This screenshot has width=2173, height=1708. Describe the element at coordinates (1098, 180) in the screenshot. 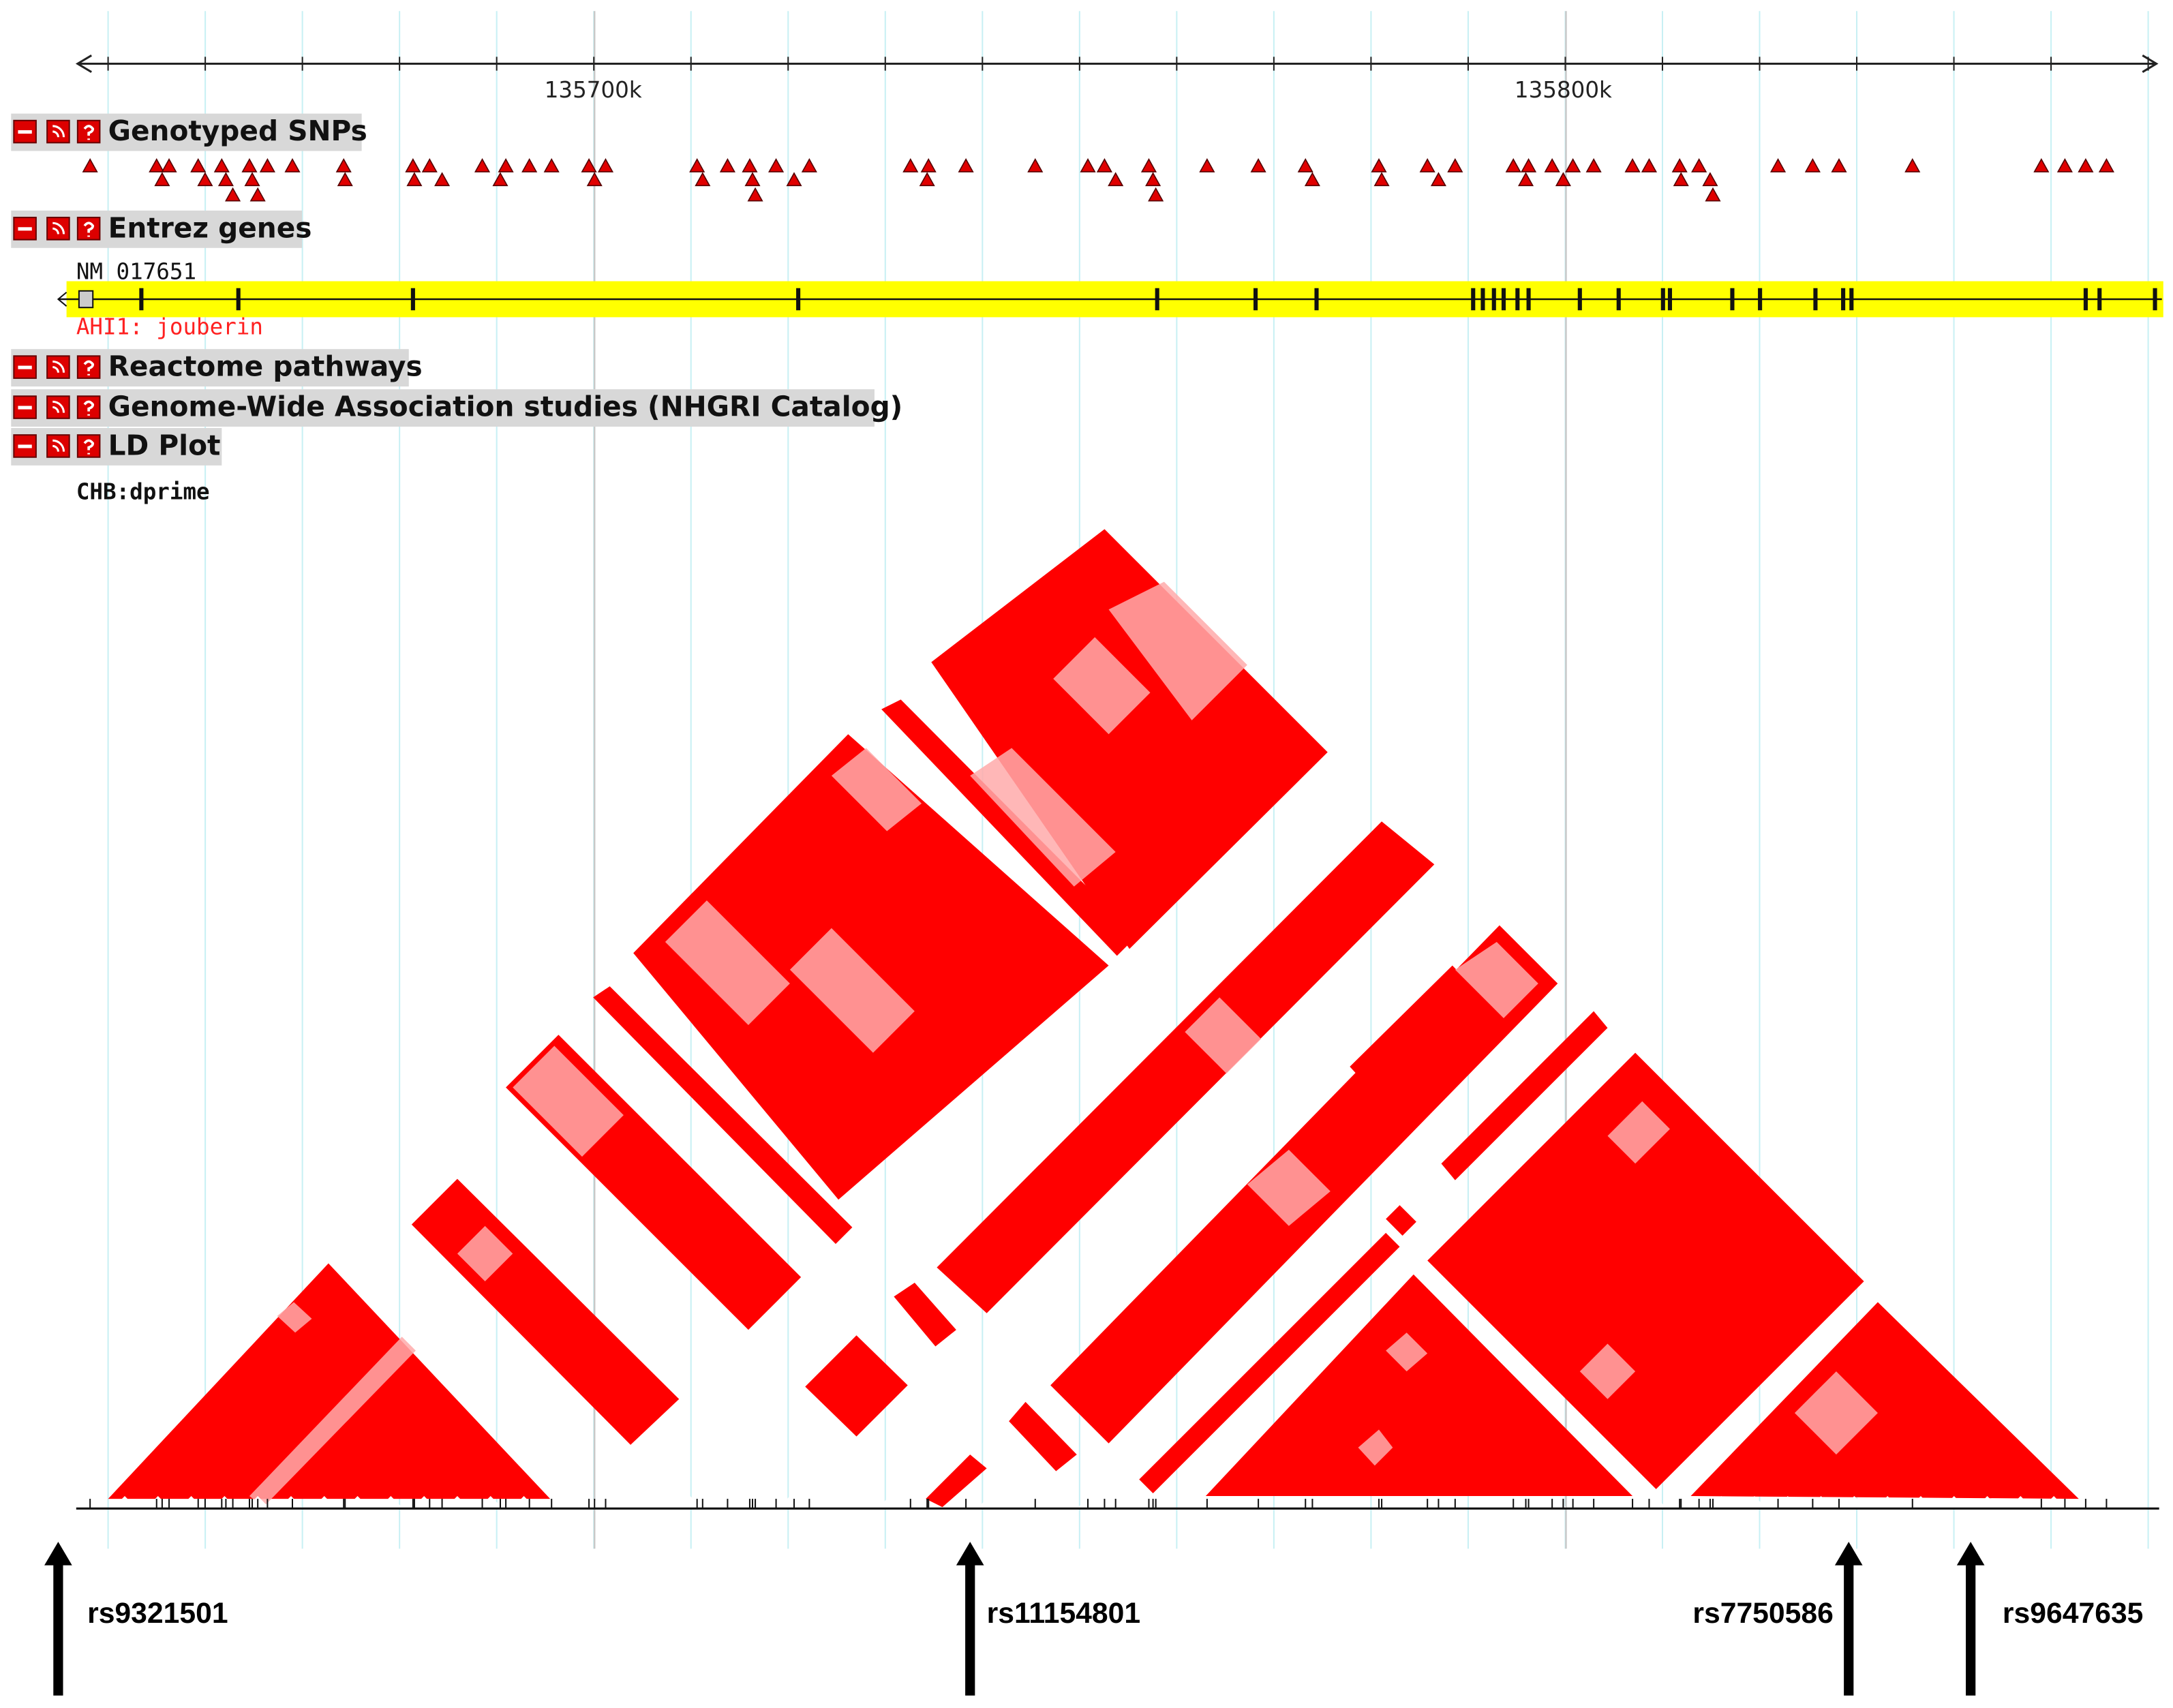

I see `snp-track` at that location.